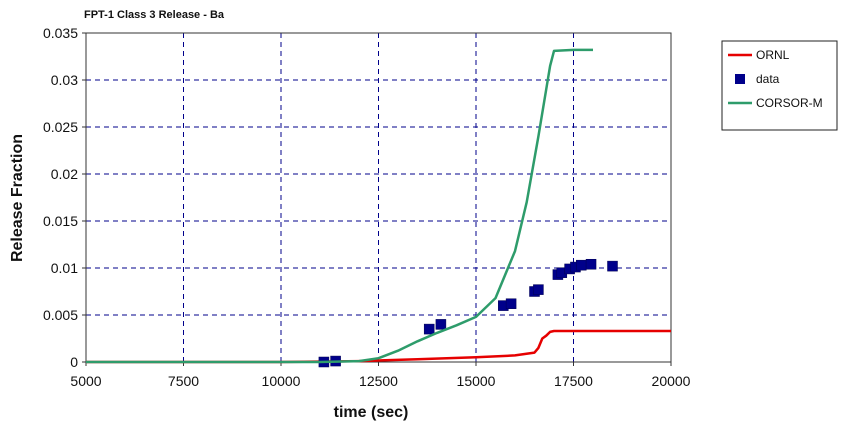  I want to click on x-axis-ticks: 5000 7500 10000 12500 15000 17500 20000, so click(380, 375).